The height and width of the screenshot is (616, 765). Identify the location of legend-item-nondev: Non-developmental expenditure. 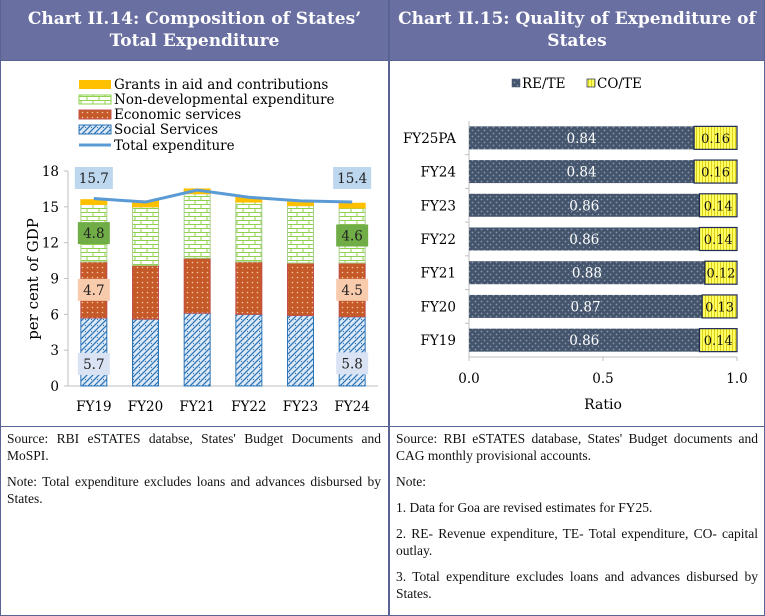
(206, 100).